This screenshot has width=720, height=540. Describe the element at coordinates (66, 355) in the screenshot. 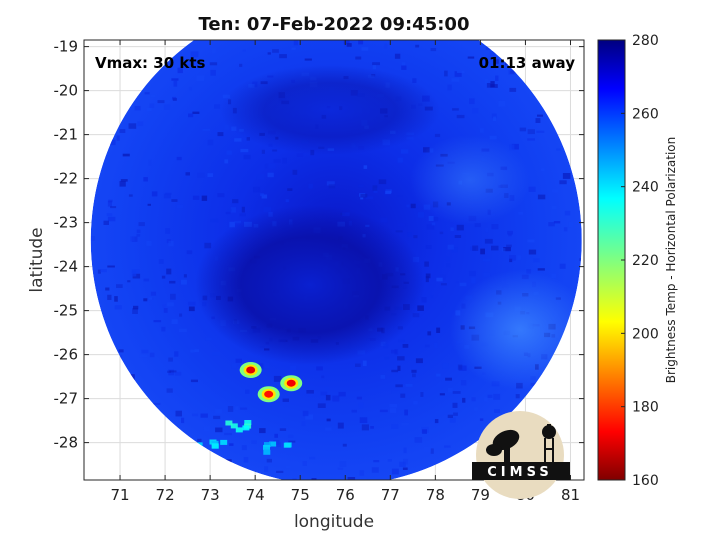

I see `y-tick-label: -26` at that location.